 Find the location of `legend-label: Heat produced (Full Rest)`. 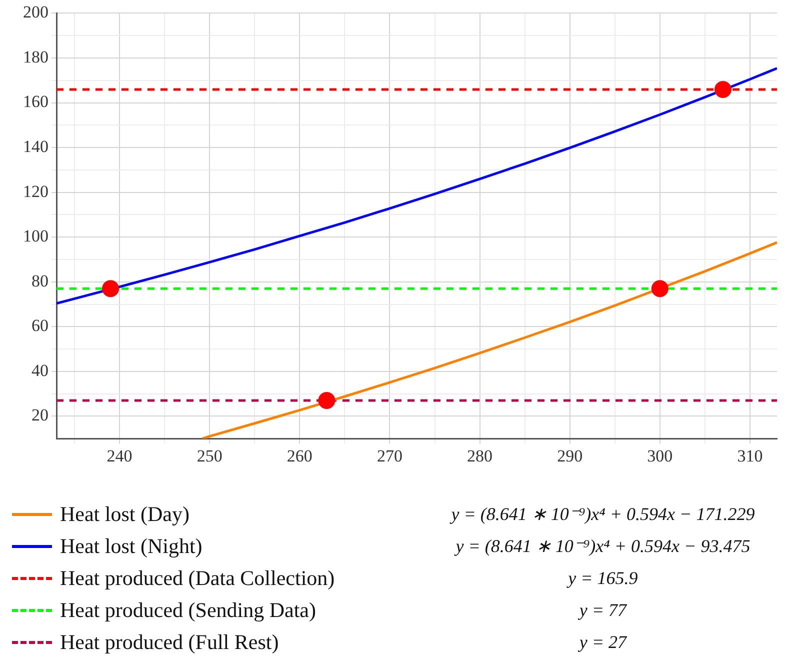

legend-label: Heat produced (Full Rest) is located at coordinates (169, 642).